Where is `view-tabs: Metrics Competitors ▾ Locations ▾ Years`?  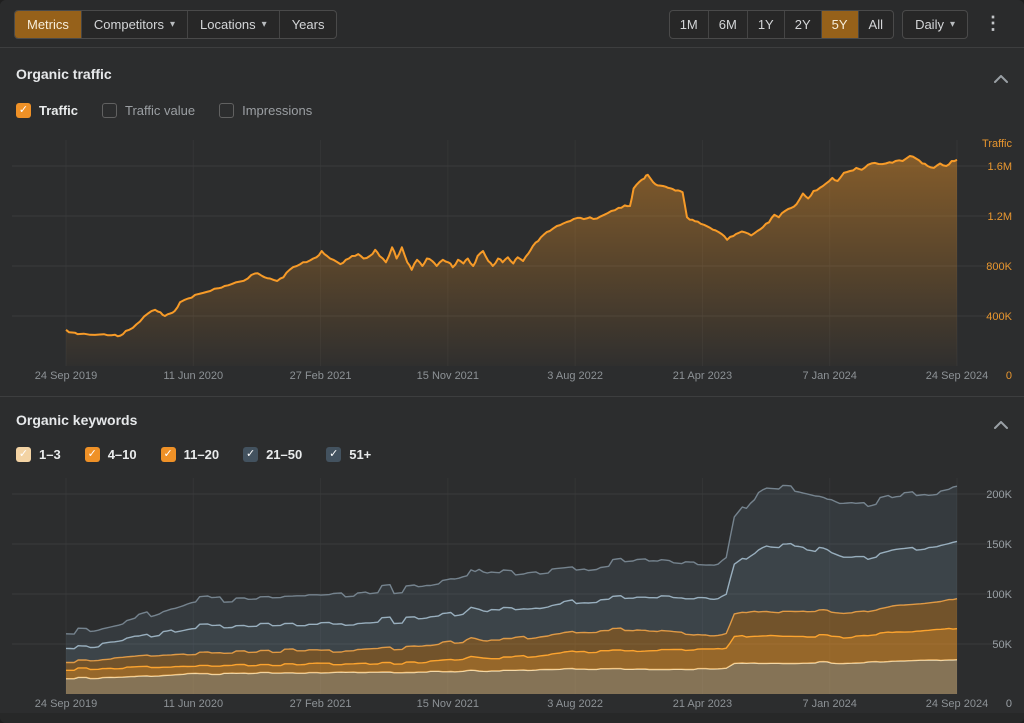
view-tabs: Metrics Competitors ▾ Locations ▾ Years is located at coordinates (176, 24).